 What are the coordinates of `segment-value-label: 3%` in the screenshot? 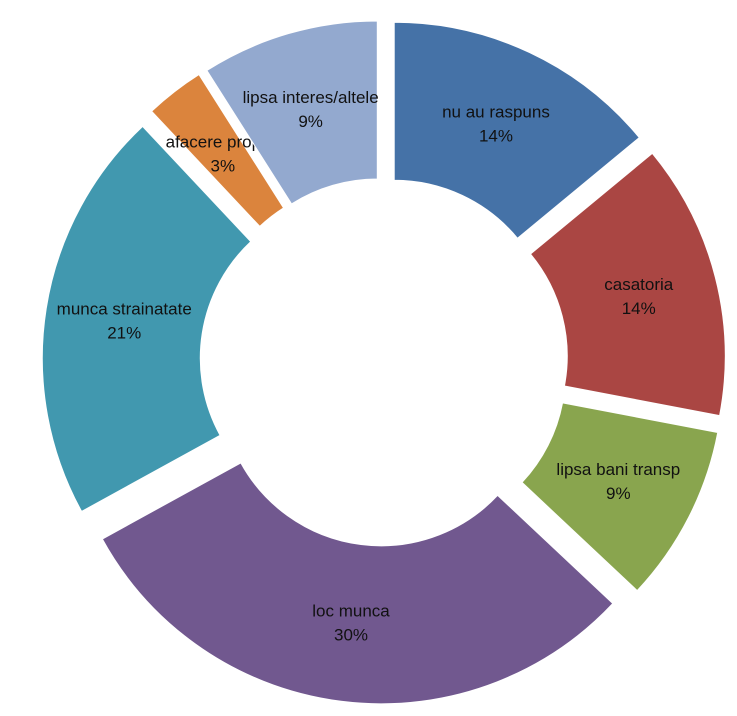 It's located at (223, 166).